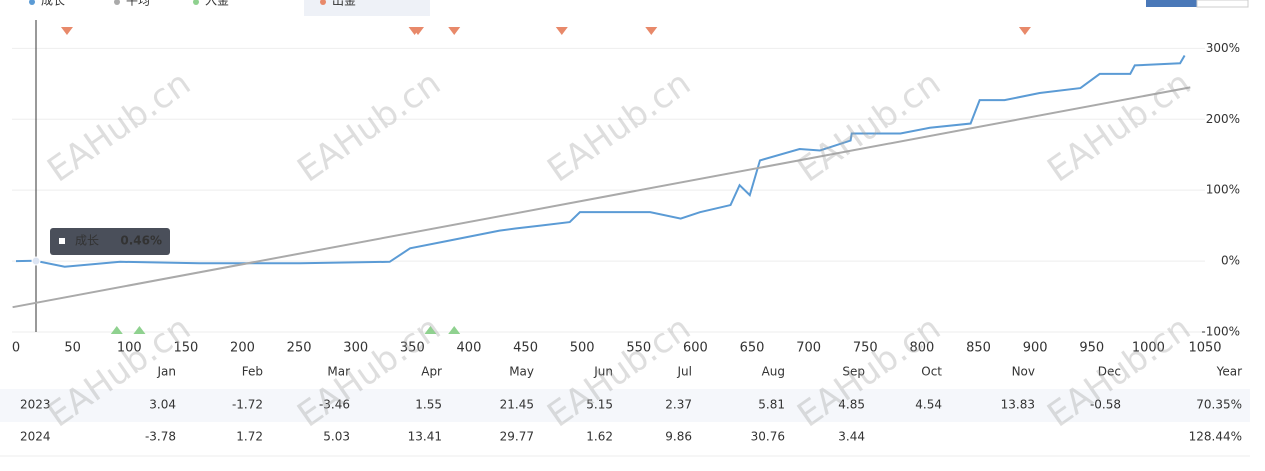  I want to click on x-tick-label: 300, so click(355, 348).